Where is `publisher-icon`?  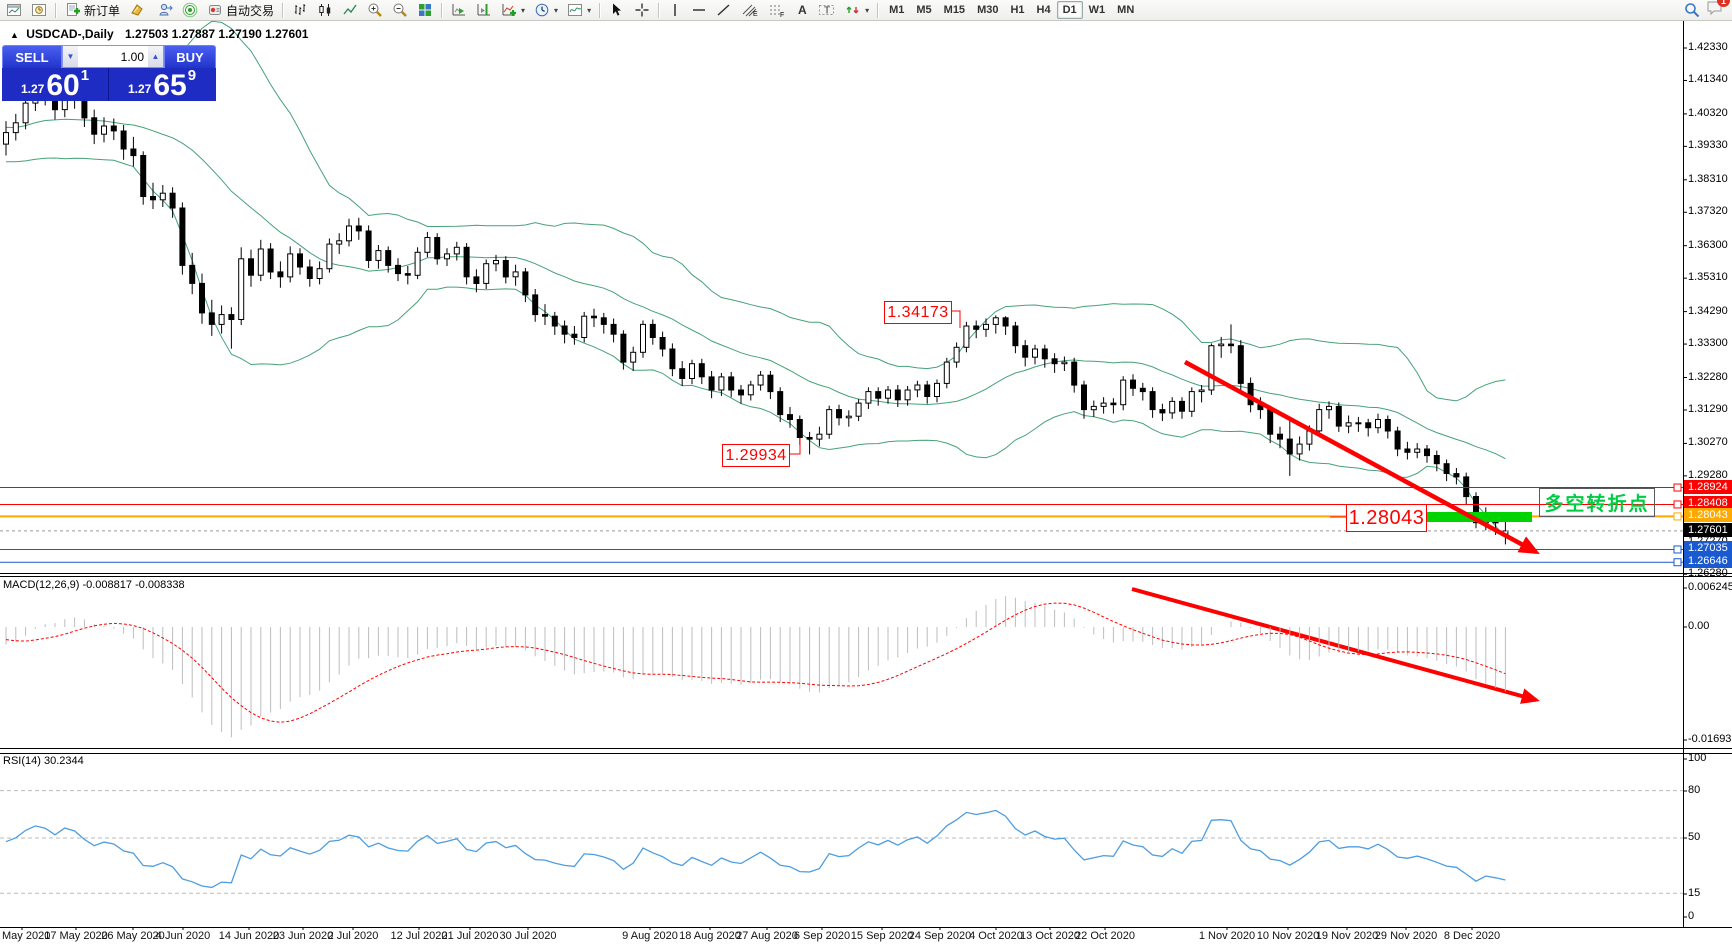 publisher-icon is located at coordinates (166, 9).